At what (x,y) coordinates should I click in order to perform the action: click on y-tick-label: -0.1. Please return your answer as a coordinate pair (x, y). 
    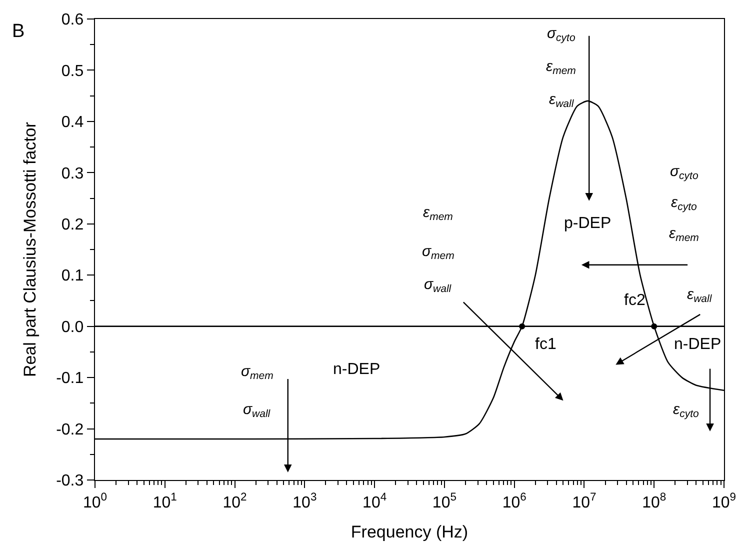
    Looking at the image, I should click on (70, 379).